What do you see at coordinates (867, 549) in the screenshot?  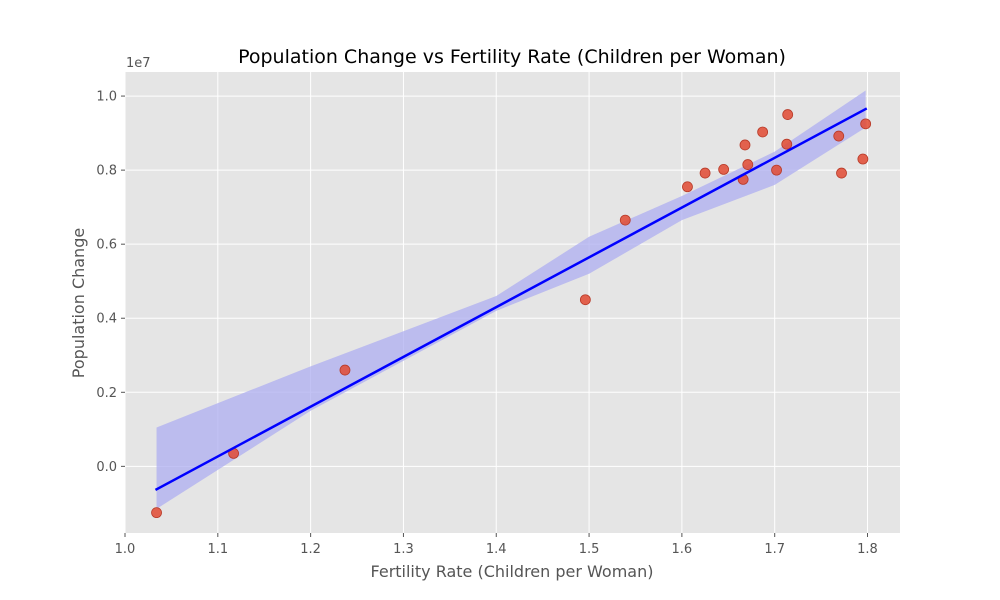 I see `x-tick-label: 1.8` at bounding box center [867, 549].